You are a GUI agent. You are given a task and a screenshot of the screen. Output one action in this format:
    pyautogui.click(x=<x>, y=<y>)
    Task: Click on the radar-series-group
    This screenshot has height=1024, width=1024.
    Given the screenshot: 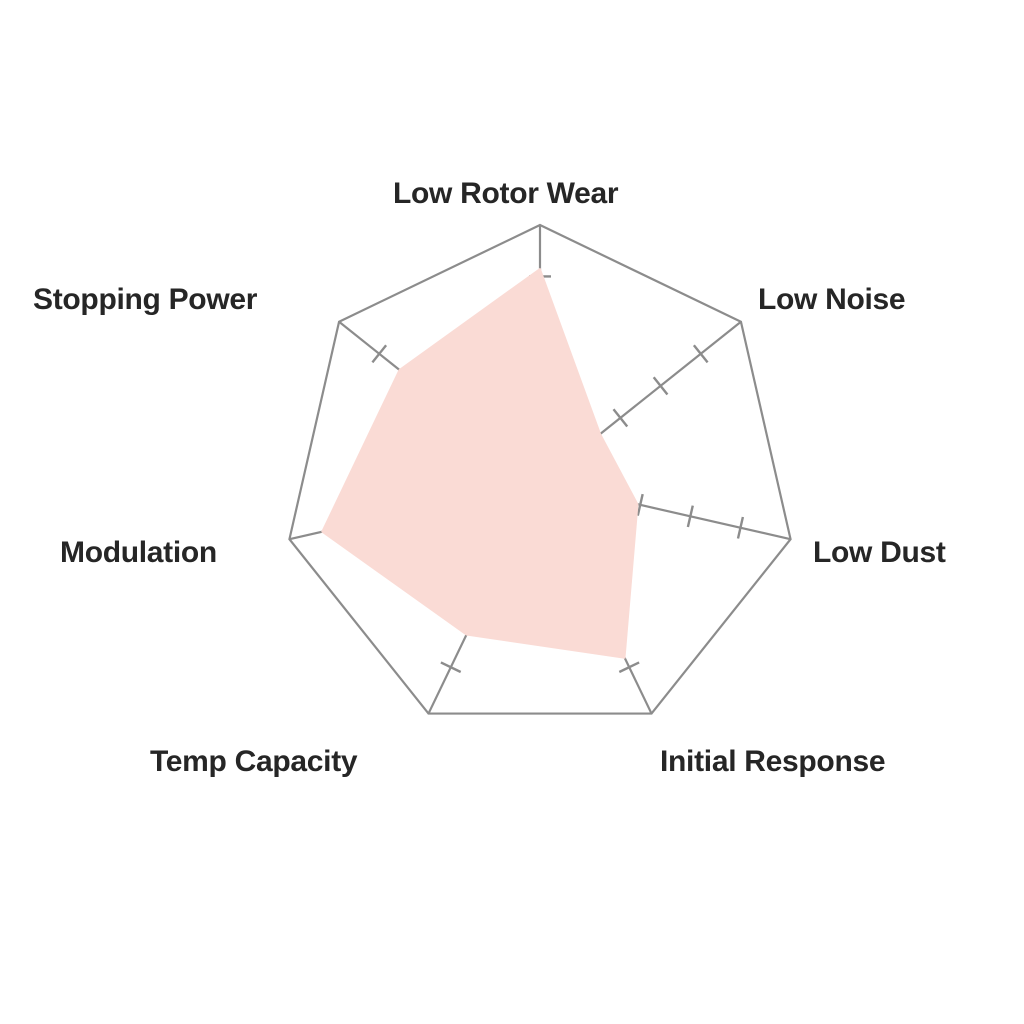 What is the action you would take?
    pyautogui.click(x=480, y=463)
    